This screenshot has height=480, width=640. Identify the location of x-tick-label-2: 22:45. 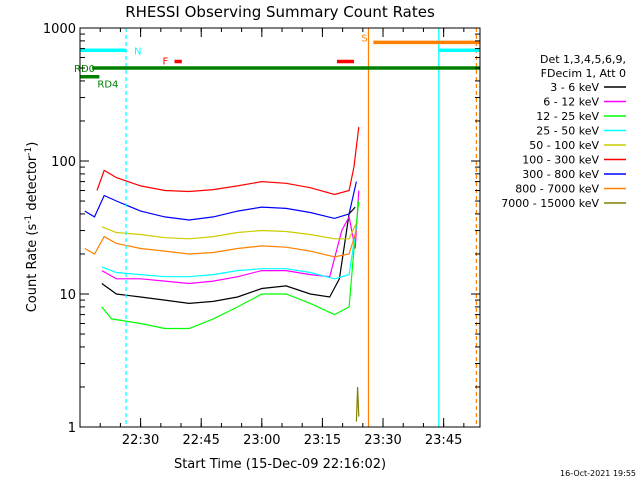
(200, 440).